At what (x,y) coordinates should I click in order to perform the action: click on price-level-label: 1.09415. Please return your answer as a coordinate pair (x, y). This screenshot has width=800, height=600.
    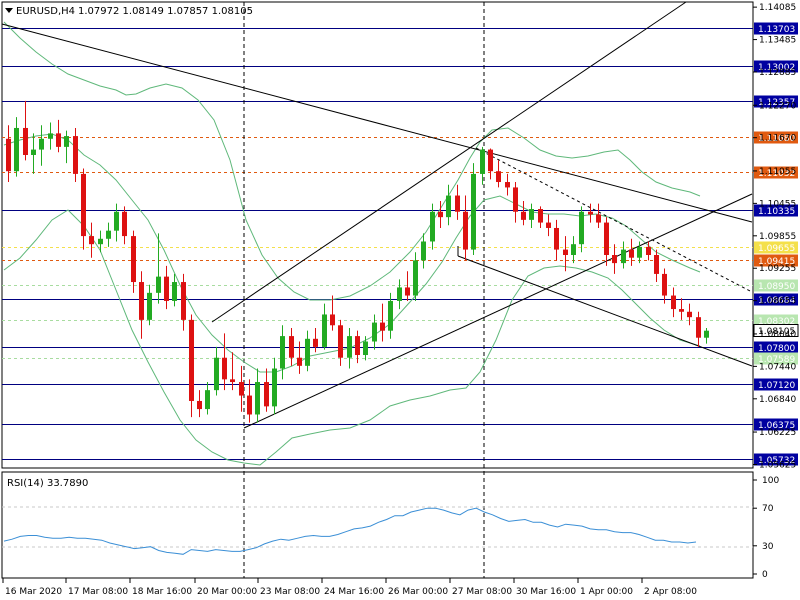
    Looking at the image, I should click on (776, 262).